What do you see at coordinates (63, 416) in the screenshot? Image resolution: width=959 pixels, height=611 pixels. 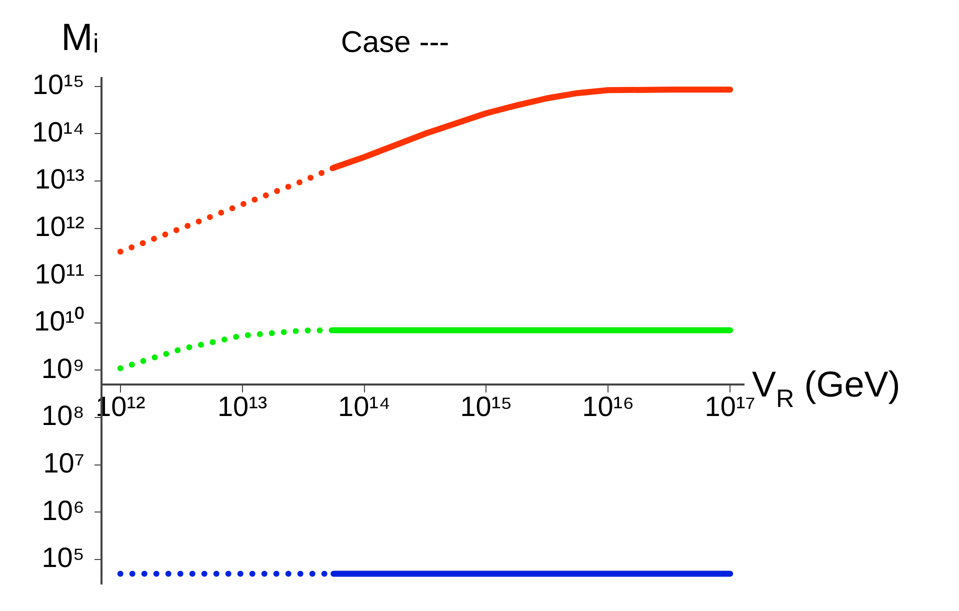 I see `y-tick-label: 10⁸` at bounding box center [63, 416].